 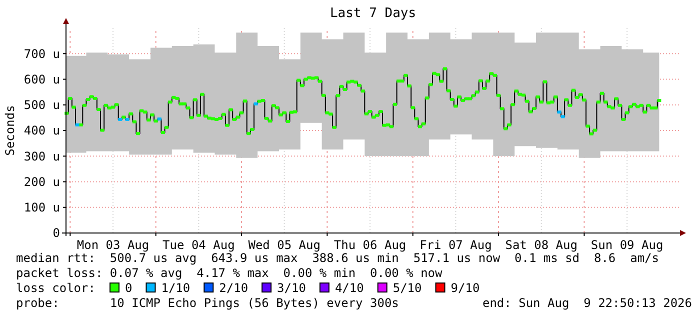 What do you see at coordinates (465, 288) in the screenshot?
I see `legend-label: 9/10` at bounding box center [465, 288].